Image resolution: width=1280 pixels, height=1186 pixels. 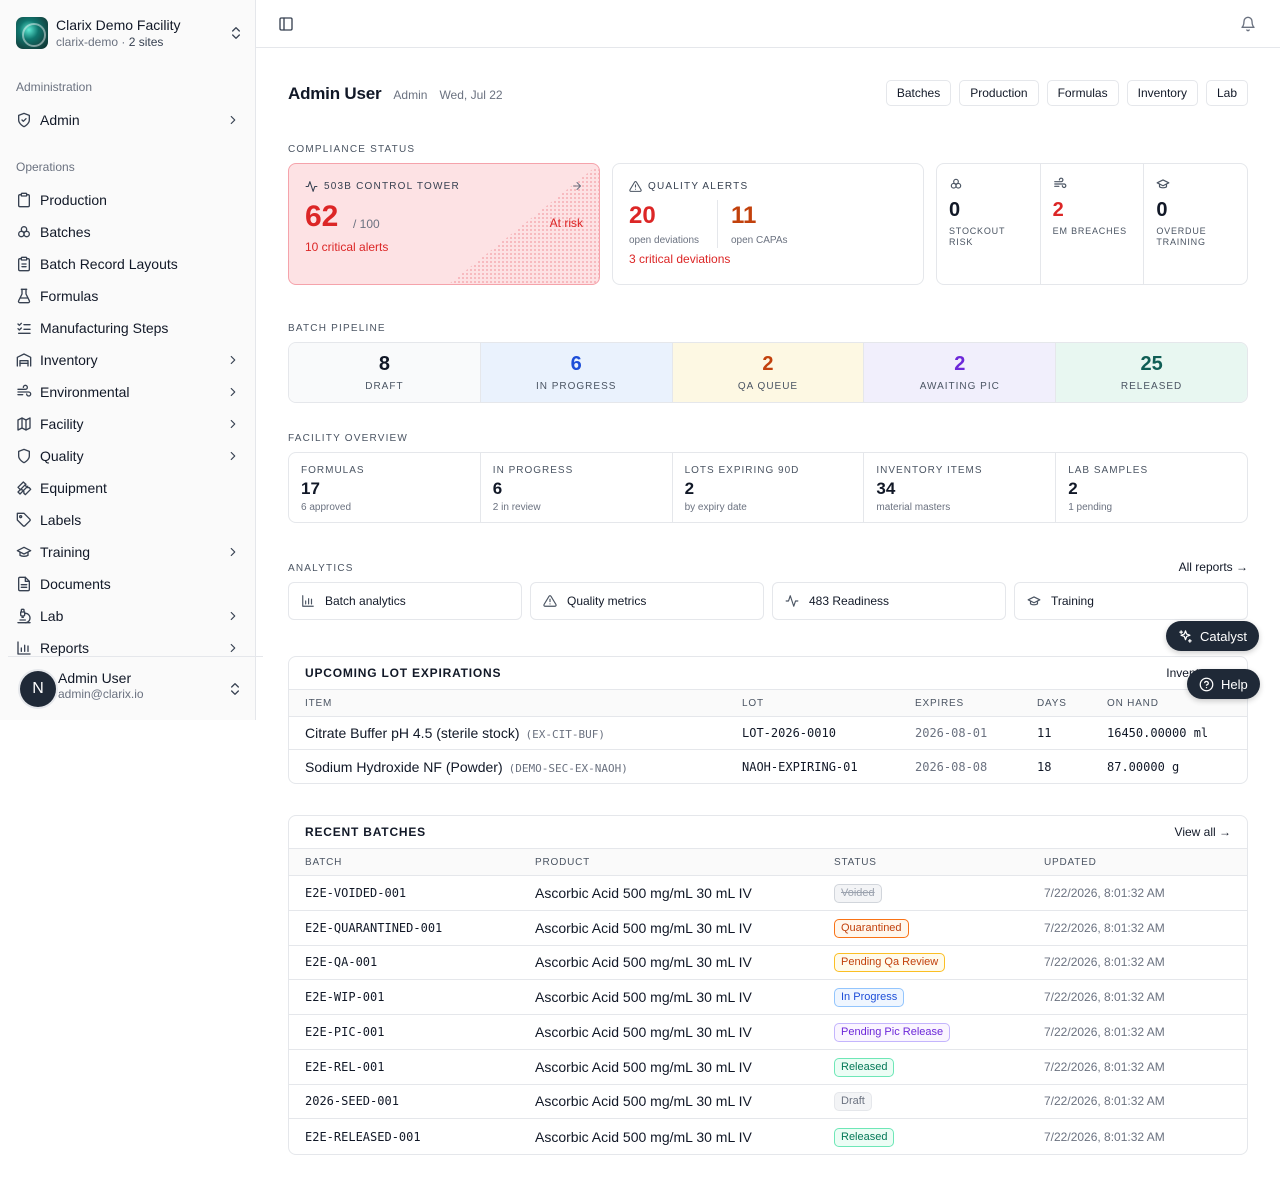 What do you see at coordinates (647, 601) in the screenshot?
I see `analytics-quality-metrics: Quality metrics` at bounding box center [647, 601].